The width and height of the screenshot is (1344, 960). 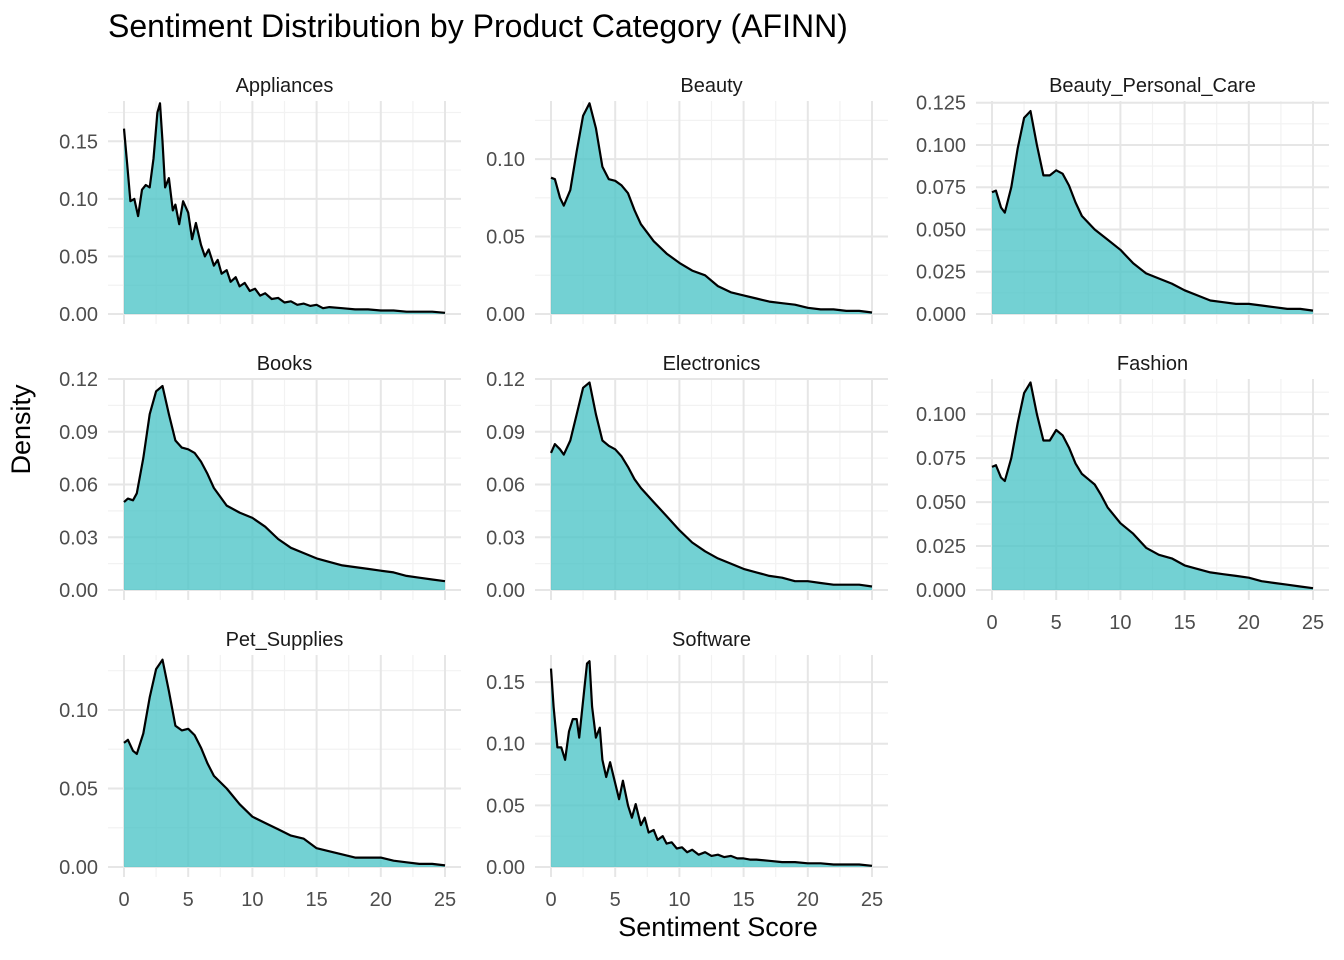 I want to click on facet-strip-label: Beauty, so click(x=711, y=86).